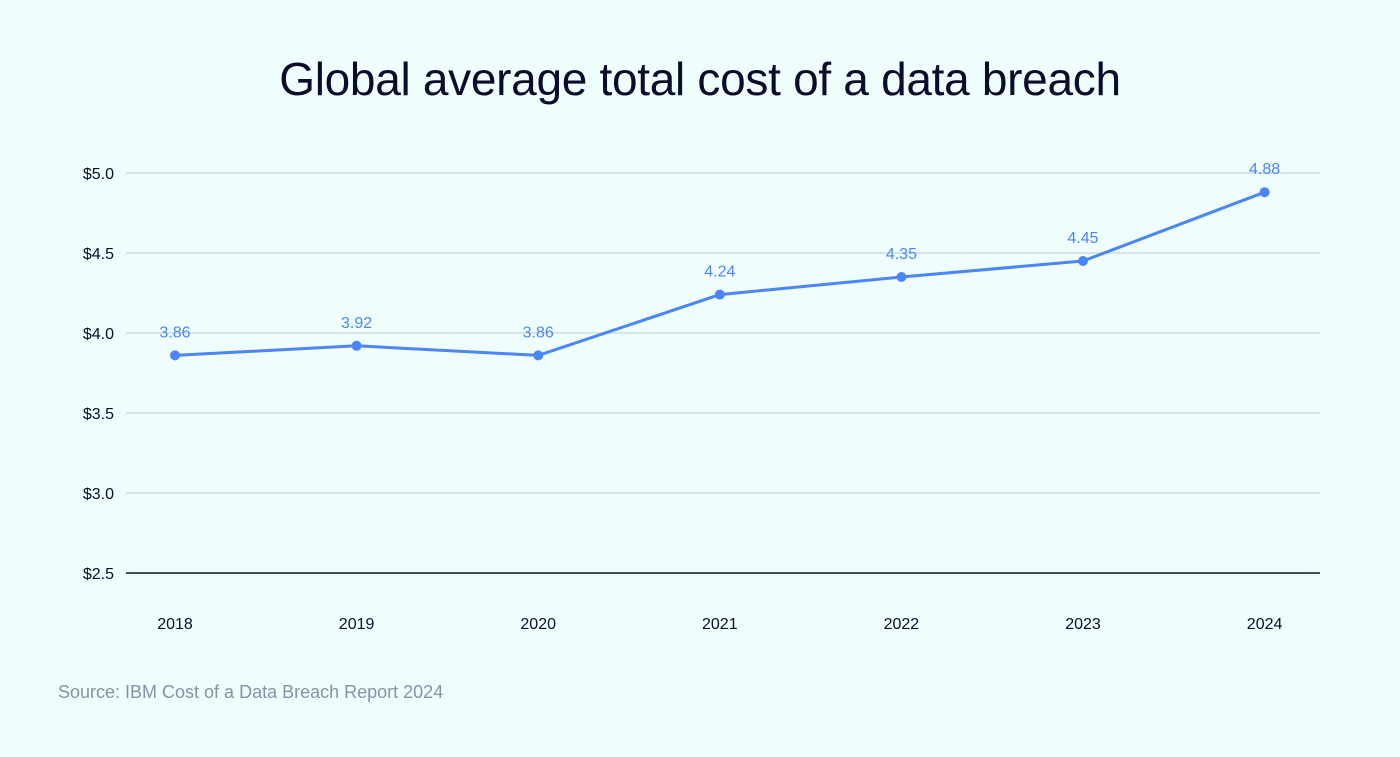 The width and height of the screenshot is (1400, 757). What do you see at coordinates (98, 494) in the screenshot?
I see `y-tick-label: $3.0` at bounding box center [98, 494].